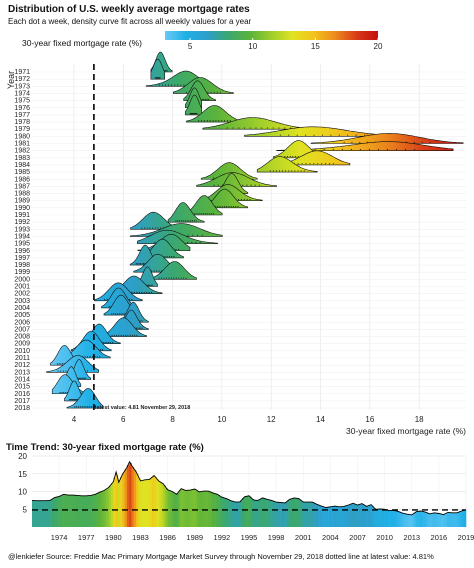  Describe the element at coordinates (140, 537) in the screenshot. I see `trend-x-tick-label: 1983` at that location.